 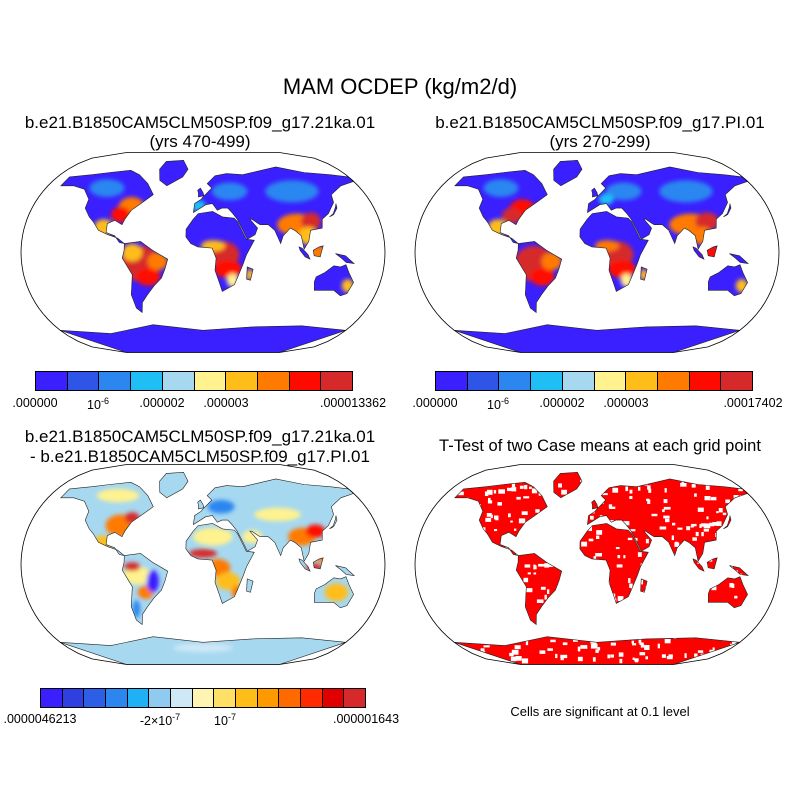 What do you see at coordinates (600, 122) in the screenshot?
I see `panel2-title: b.e21.B1850CAM5CLM50SP.f09_g17.PI.01` at bounding box center [600, 122].